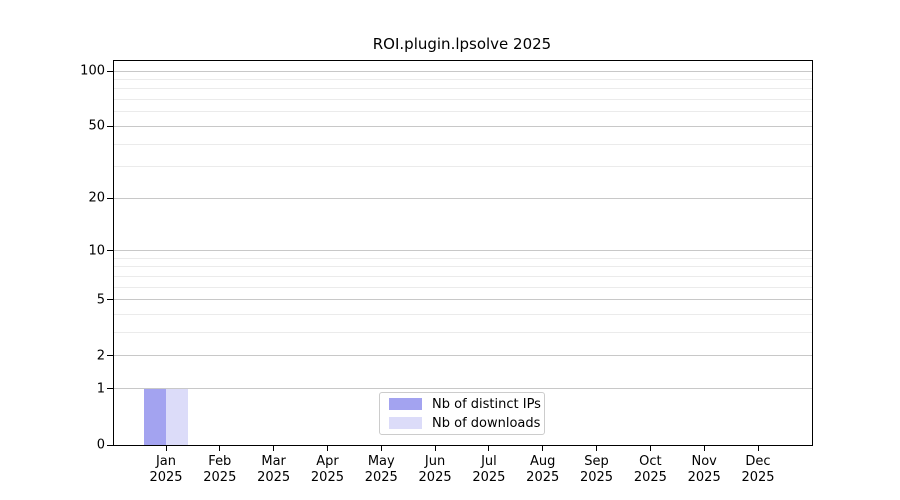 This screenshot has height=500, width=900. I want to click on x-tick-label: Sep 2025, so click(597, 470).